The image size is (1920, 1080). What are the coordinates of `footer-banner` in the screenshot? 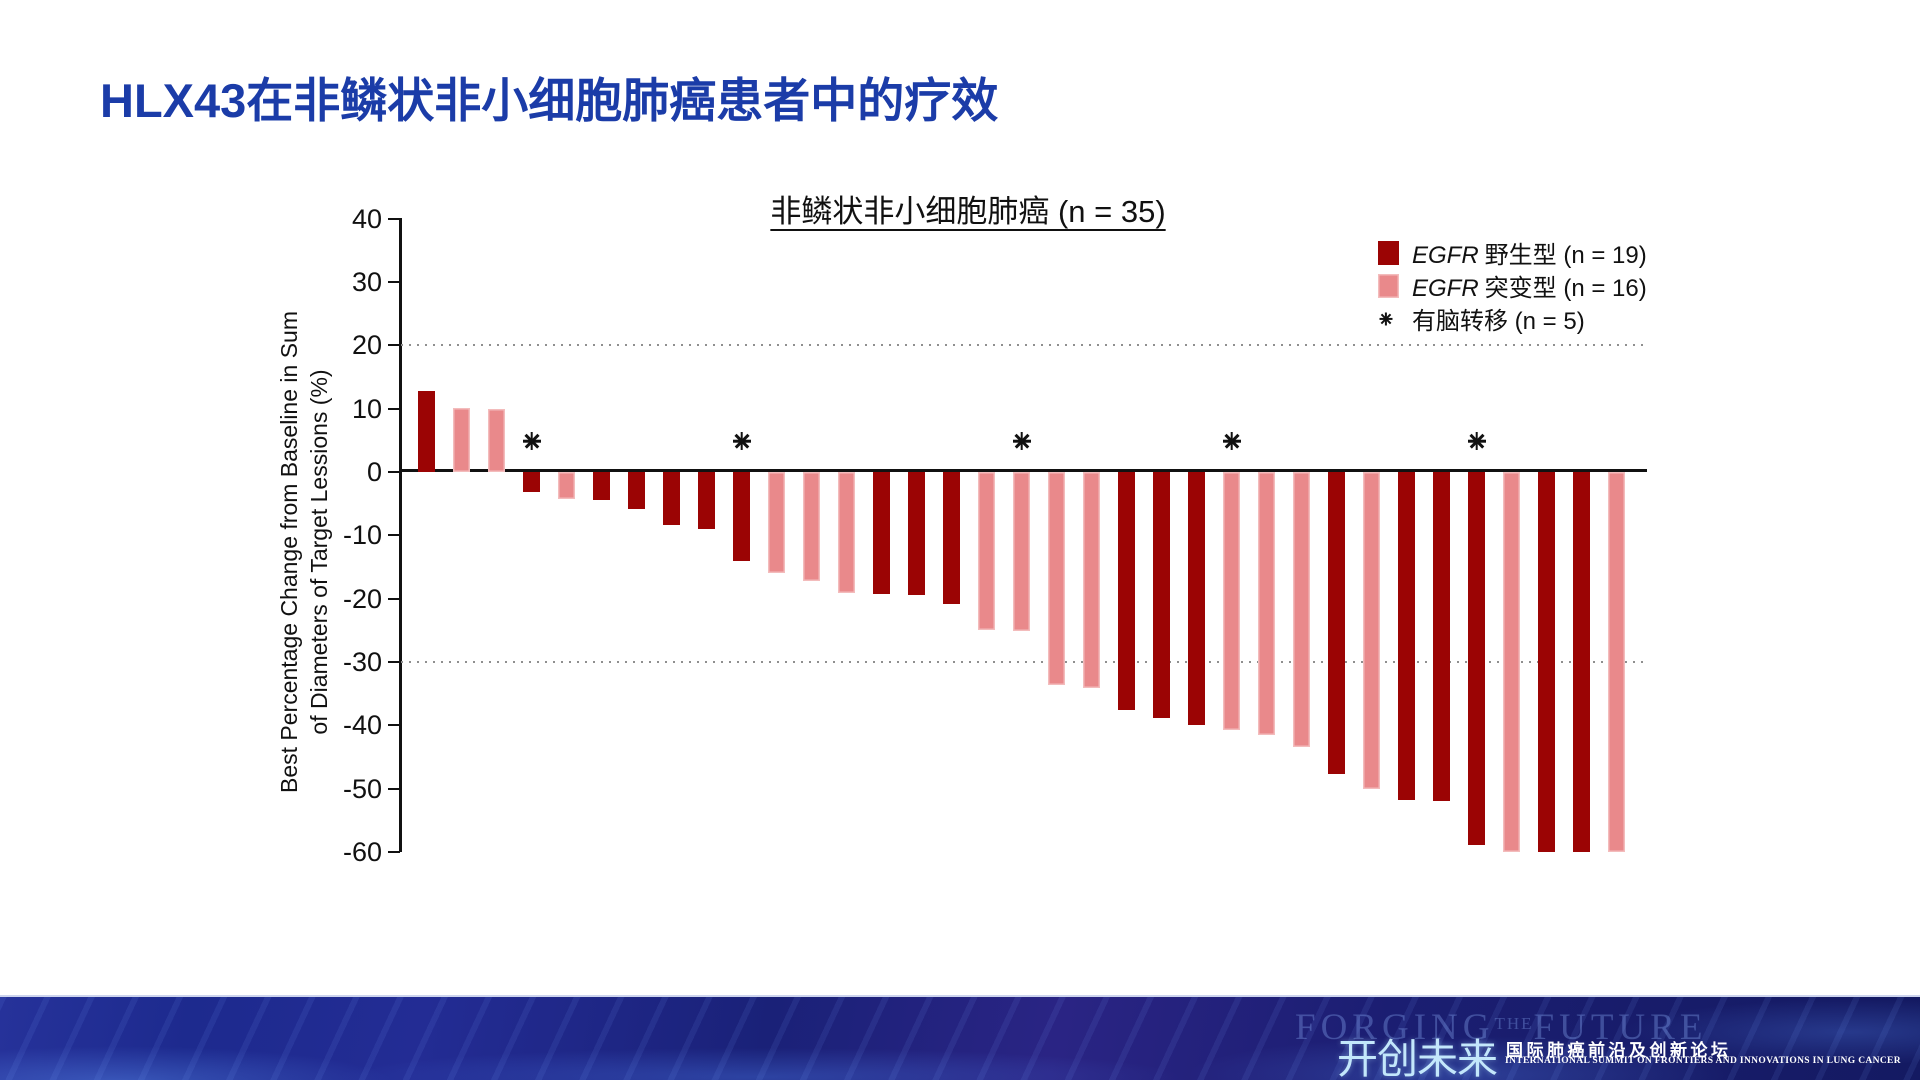 It's located at (960, 1037).